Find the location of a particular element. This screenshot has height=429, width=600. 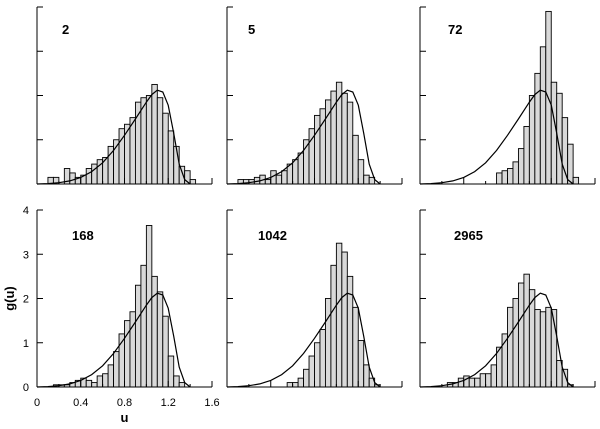

panel-label: 72 is located at coordinates (455, 29).